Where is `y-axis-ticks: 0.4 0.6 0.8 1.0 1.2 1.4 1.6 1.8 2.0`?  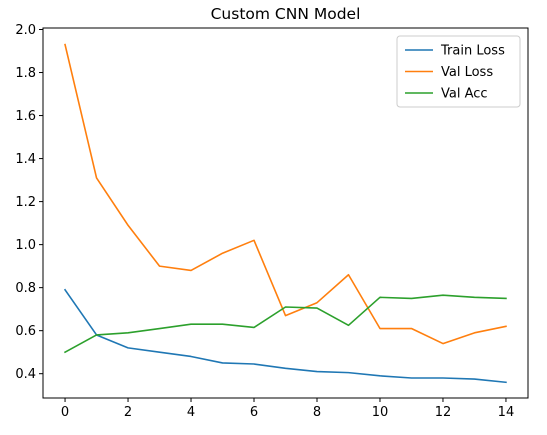 y-axis-ticks: 0.4 0.6 0.8 1.0 1.2 1.4 1.6 1.8 2.0 is located at coordinates (29, 202).